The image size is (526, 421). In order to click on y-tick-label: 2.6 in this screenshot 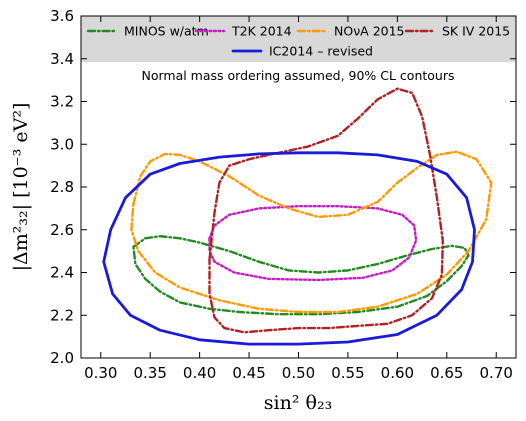, I will do `click(62, 230)`.